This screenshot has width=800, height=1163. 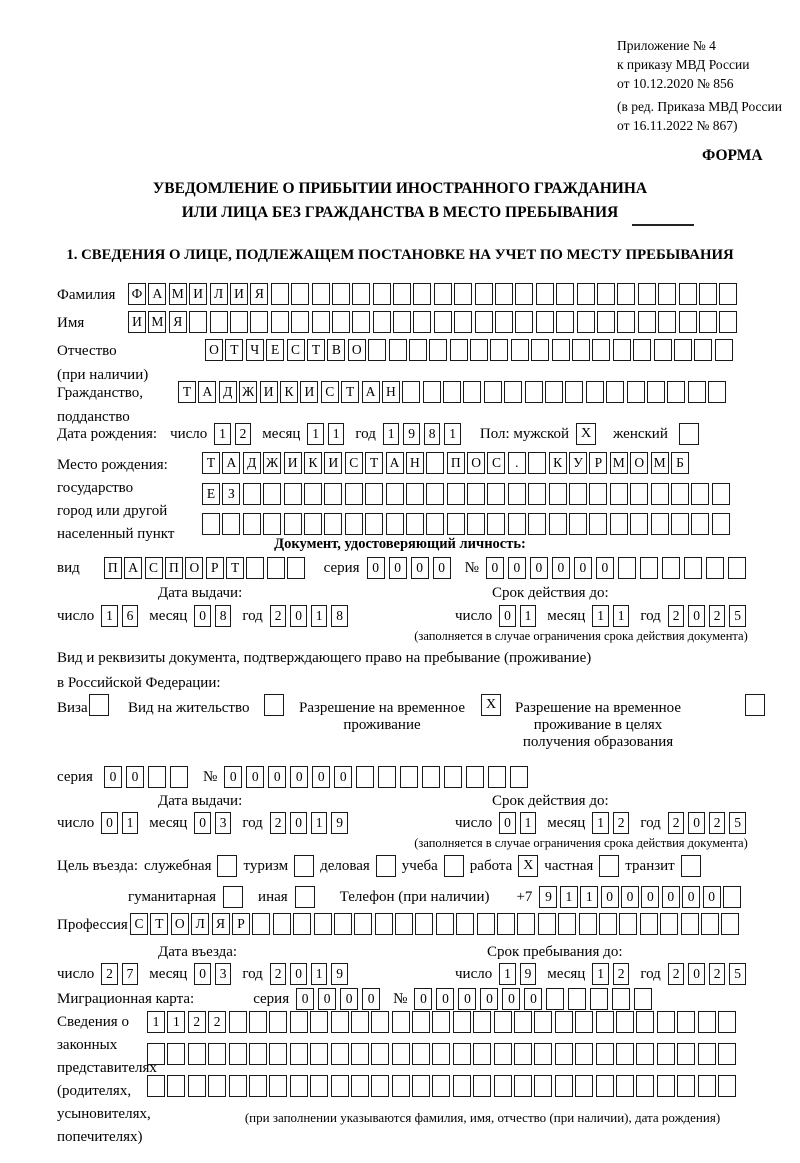 I want to click on char-box: Ж, so click(x=272, y=463).